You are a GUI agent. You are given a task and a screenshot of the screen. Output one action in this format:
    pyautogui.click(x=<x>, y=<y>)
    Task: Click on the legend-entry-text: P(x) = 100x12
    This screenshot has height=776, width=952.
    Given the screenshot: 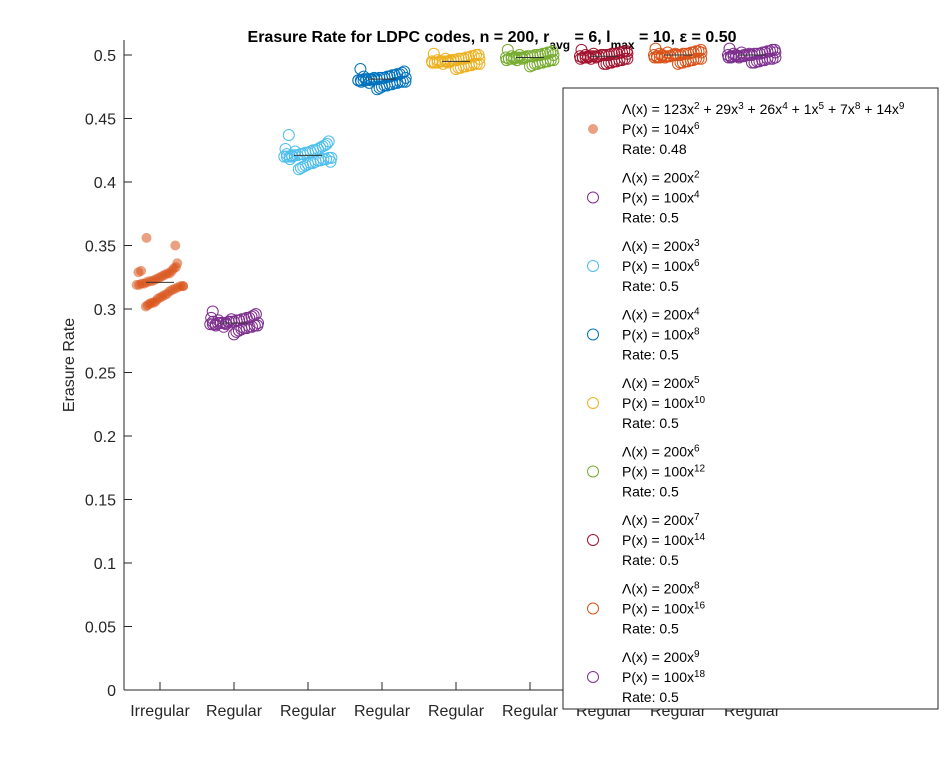 What is the action you would take?
    pyautogui.click(x=664, y=471)
    